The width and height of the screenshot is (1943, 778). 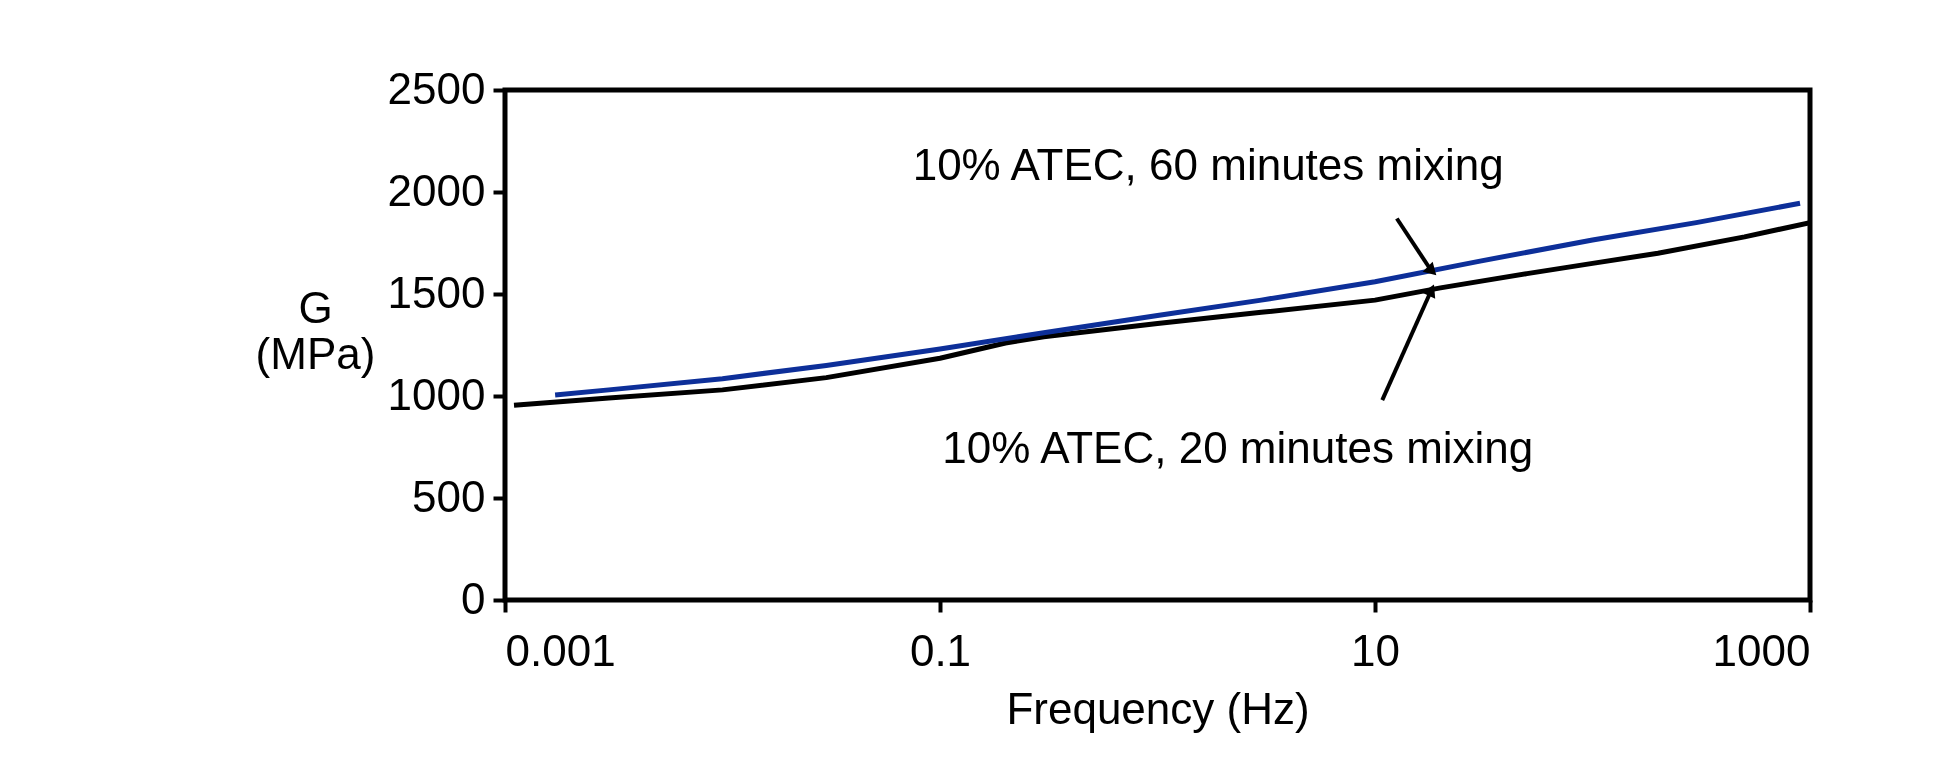 What do you see at coordinates (1158, 708) in the screenshot?
I see `x-axis-title: Frequency (Hz)` at bounding box center [1158, 708].